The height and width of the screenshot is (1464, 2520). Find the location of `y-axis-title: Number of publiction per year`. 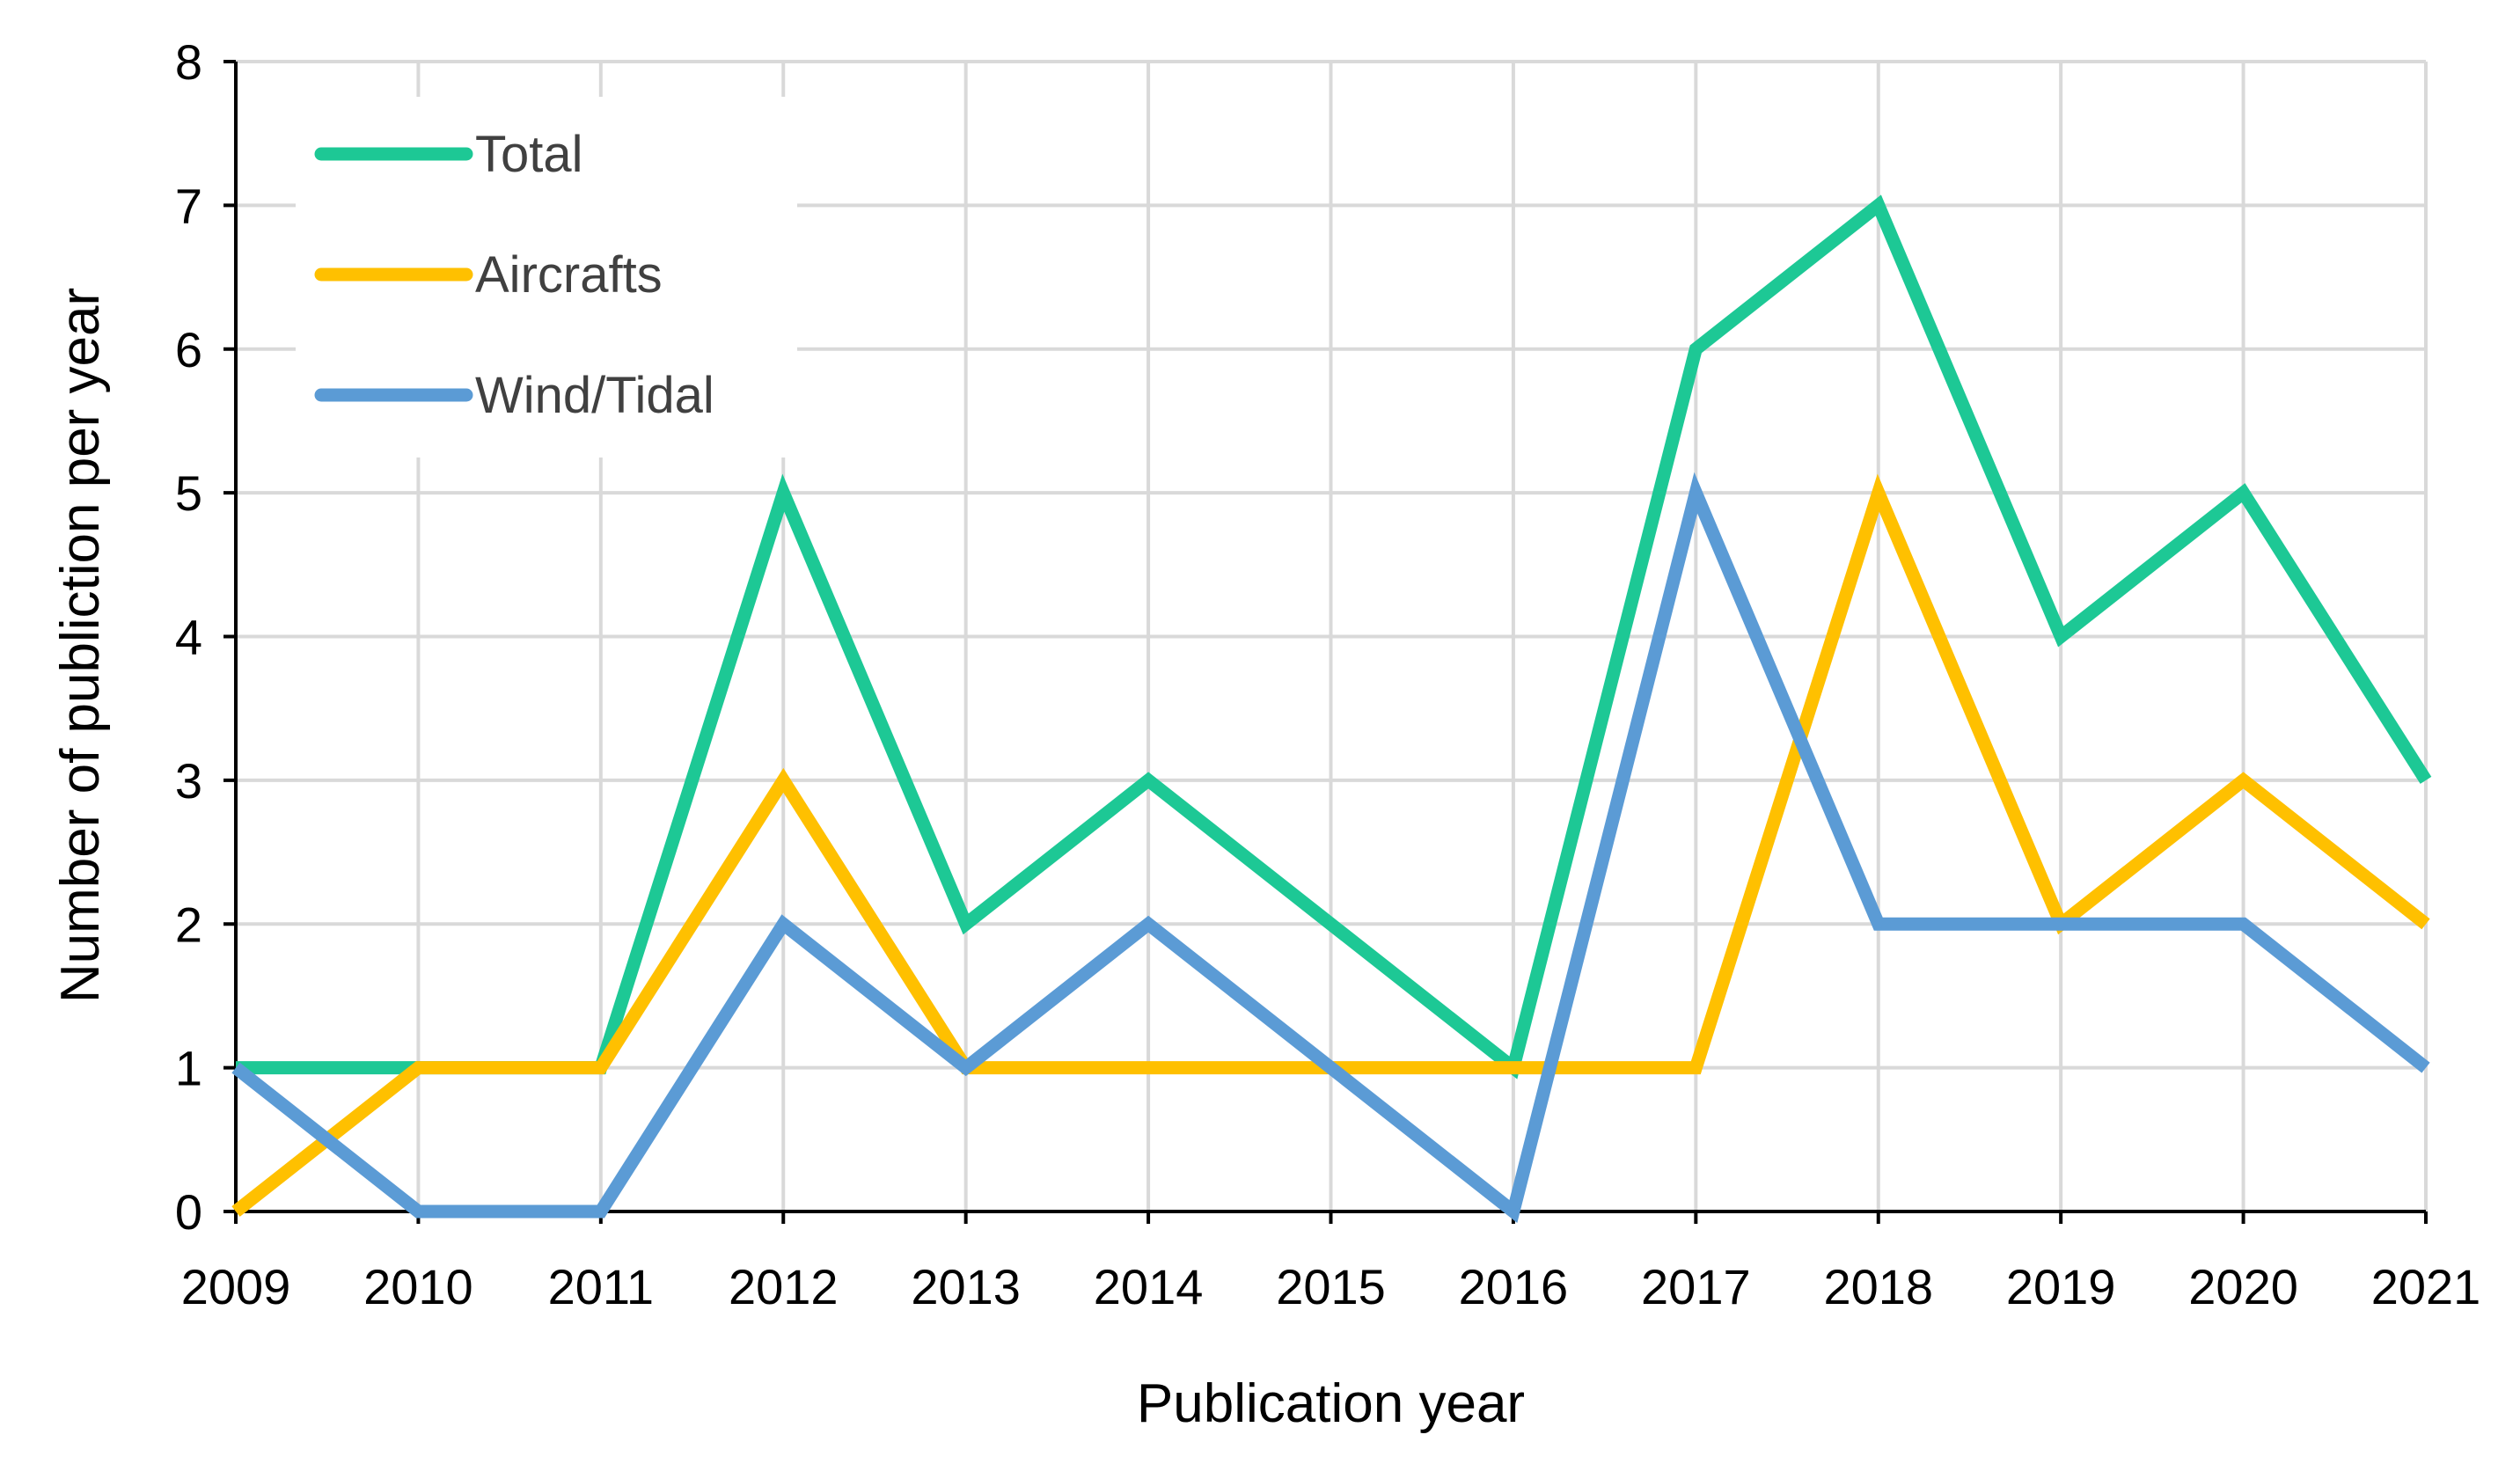

y-axis-title: Number of publiction per year is located at coordinates (80, 645).